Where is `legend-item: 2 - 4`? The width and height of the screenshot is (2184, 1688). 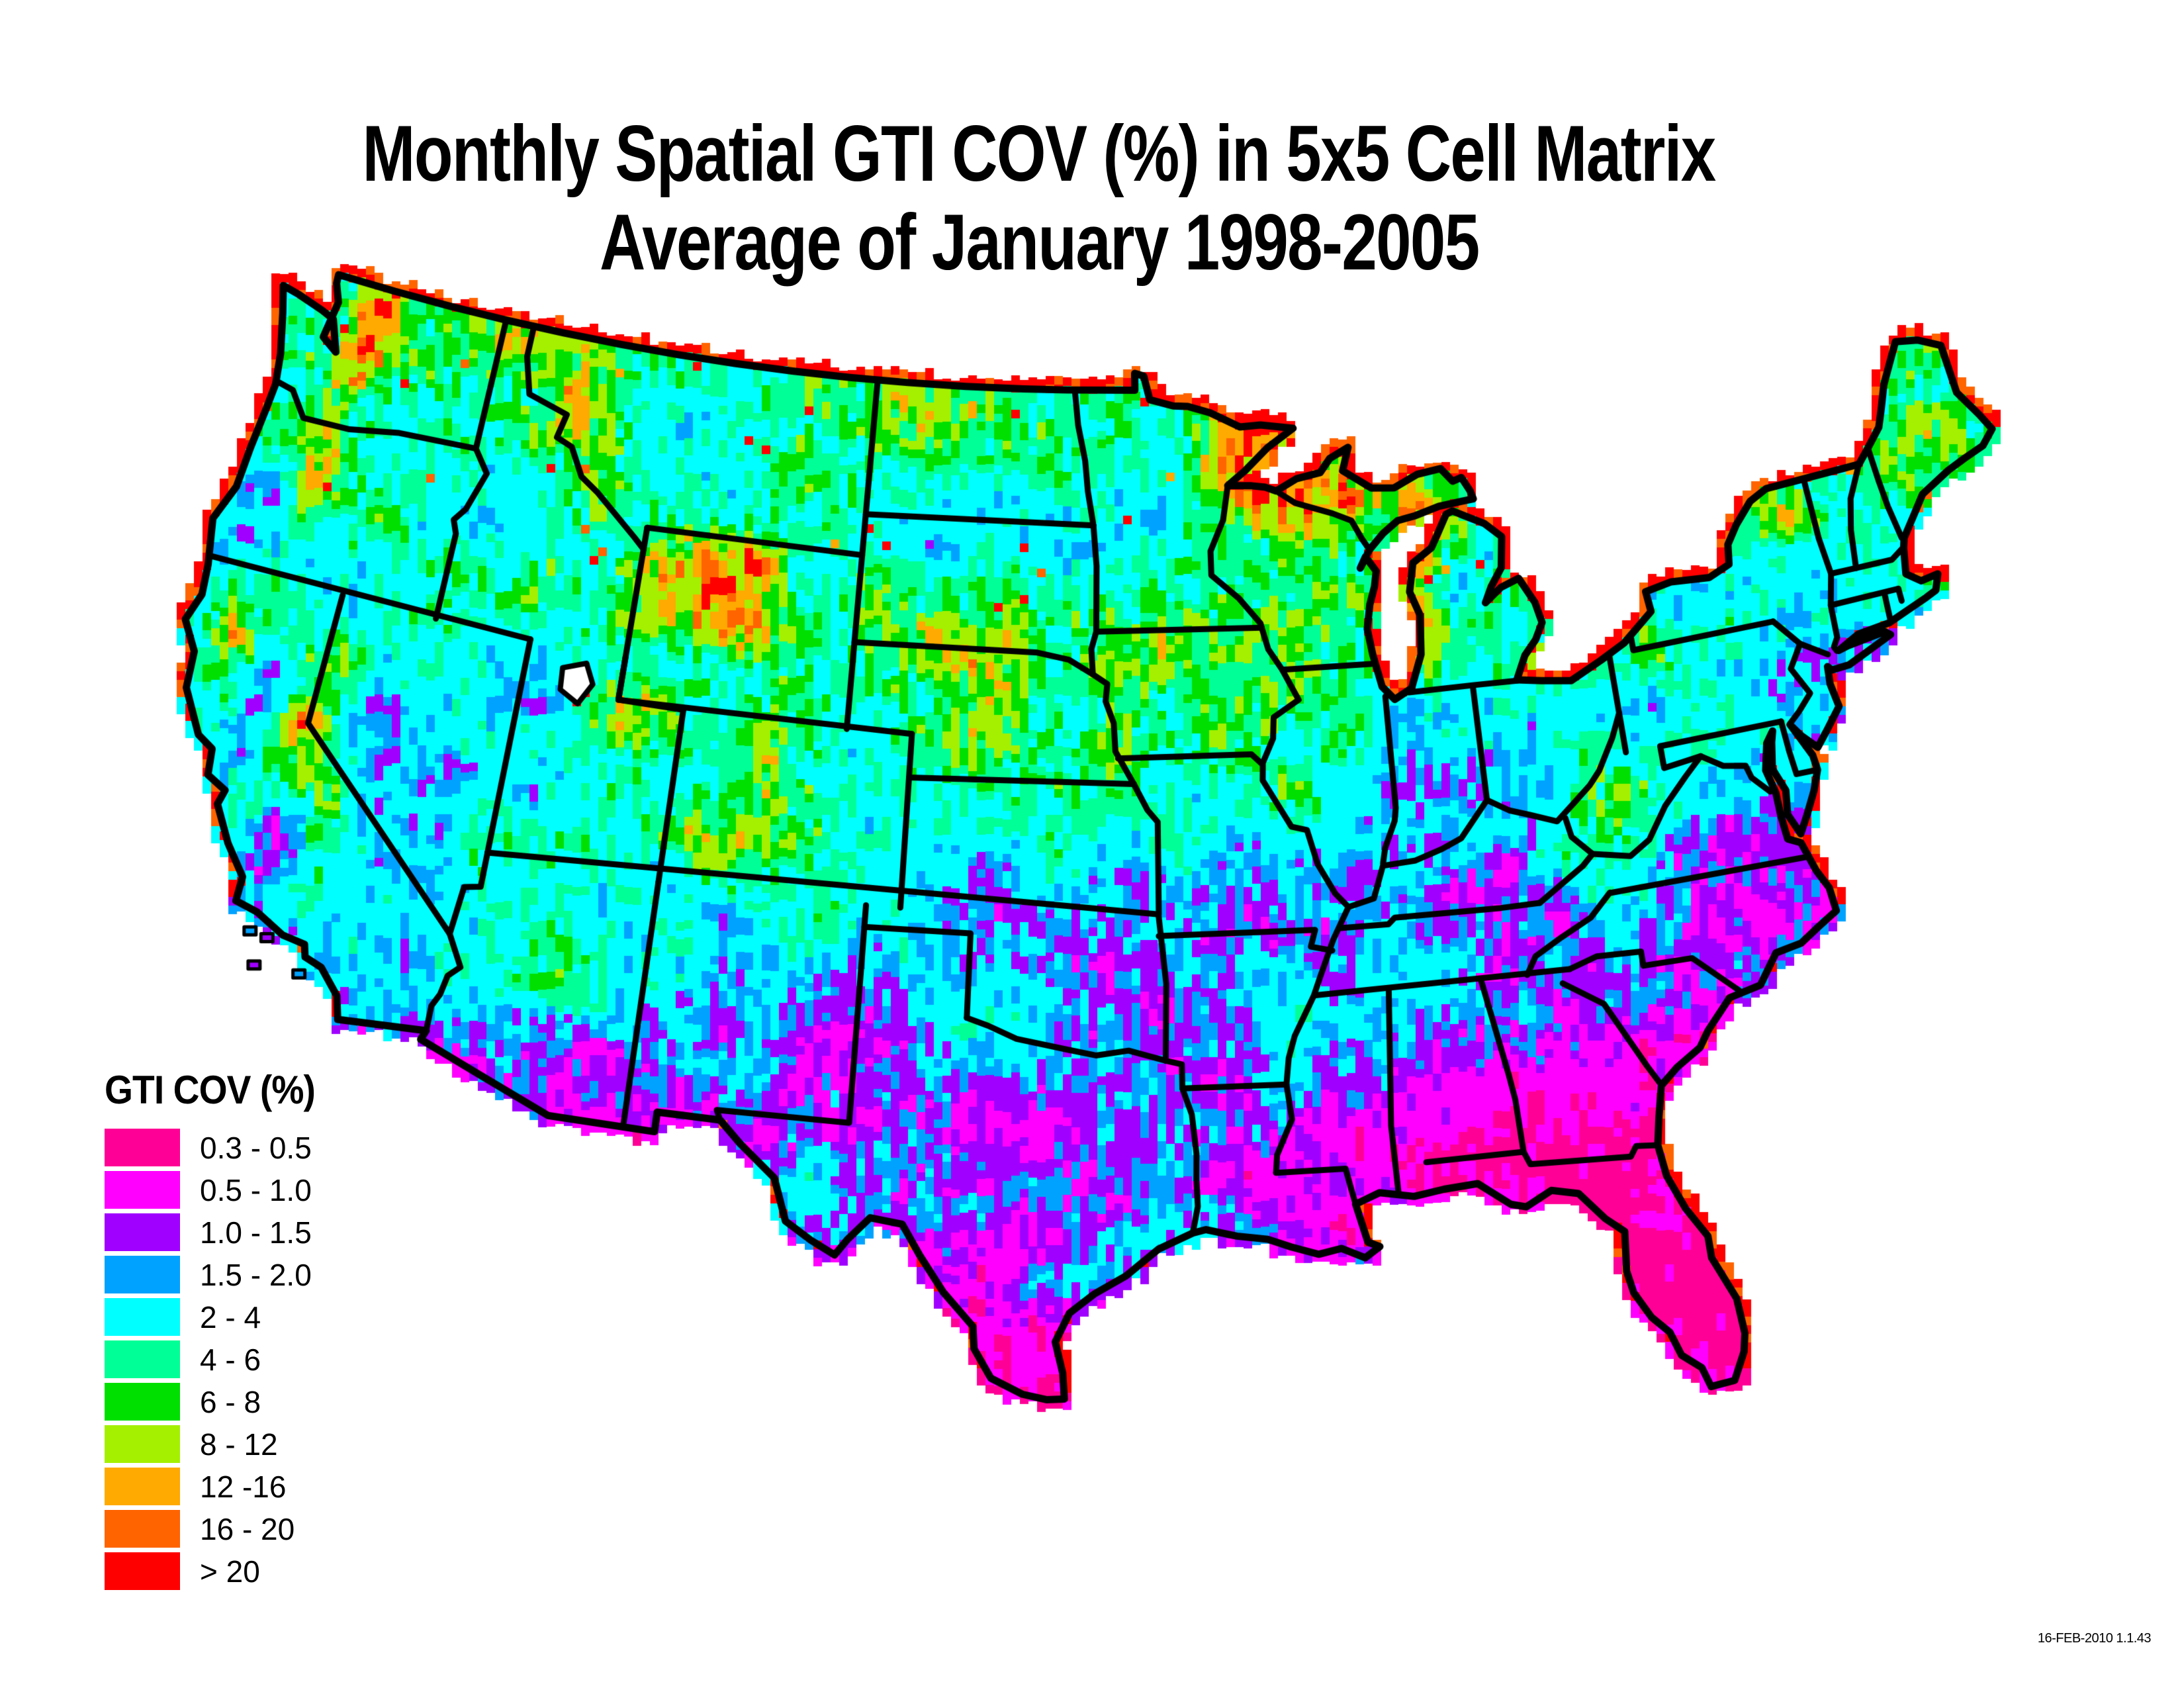
legend-item: 2 - 4 is located at coordinates (219, 1317).